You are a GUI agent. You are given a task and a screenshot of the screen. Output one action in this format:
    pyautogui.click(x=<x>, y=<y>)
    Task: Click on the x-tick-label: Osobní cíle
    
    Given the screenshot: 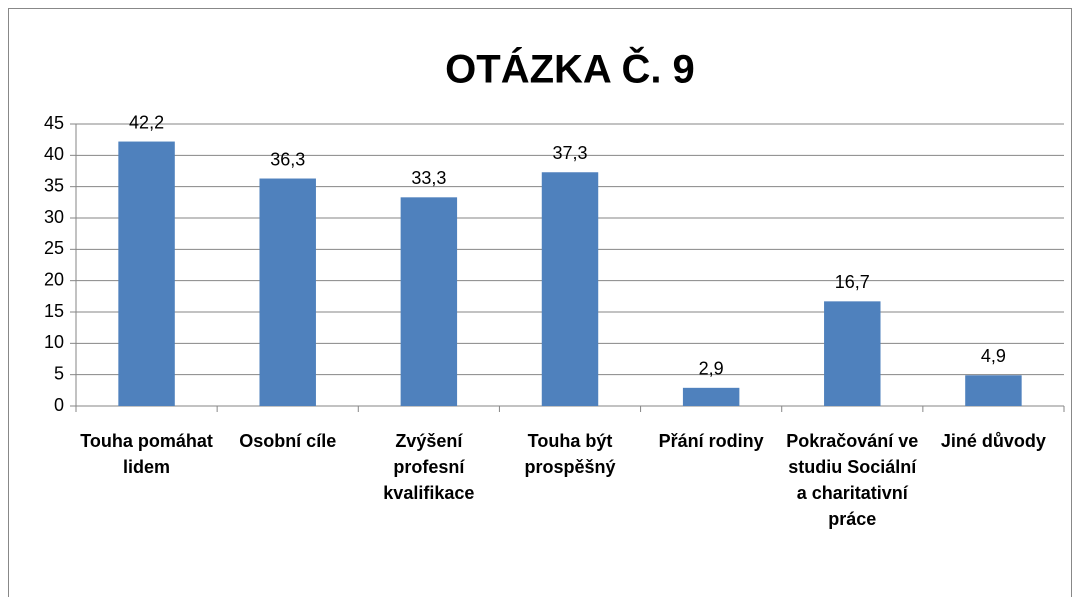 What is the action you would take?
    pyautogui.click(x=288, y=441)
    